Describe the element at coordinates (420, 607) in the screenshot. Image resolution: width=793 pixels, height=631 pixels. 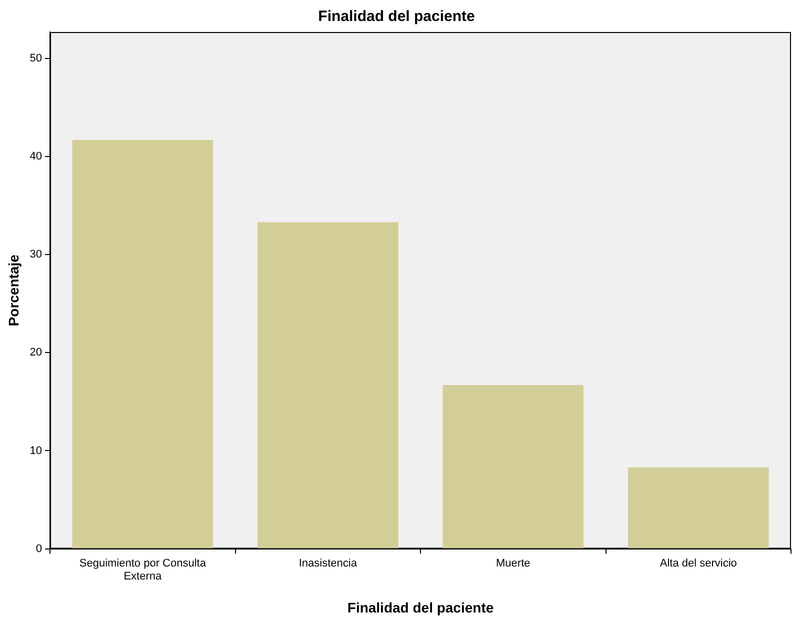
I see `x-axis-title: Finalidad del paciente` at that location.